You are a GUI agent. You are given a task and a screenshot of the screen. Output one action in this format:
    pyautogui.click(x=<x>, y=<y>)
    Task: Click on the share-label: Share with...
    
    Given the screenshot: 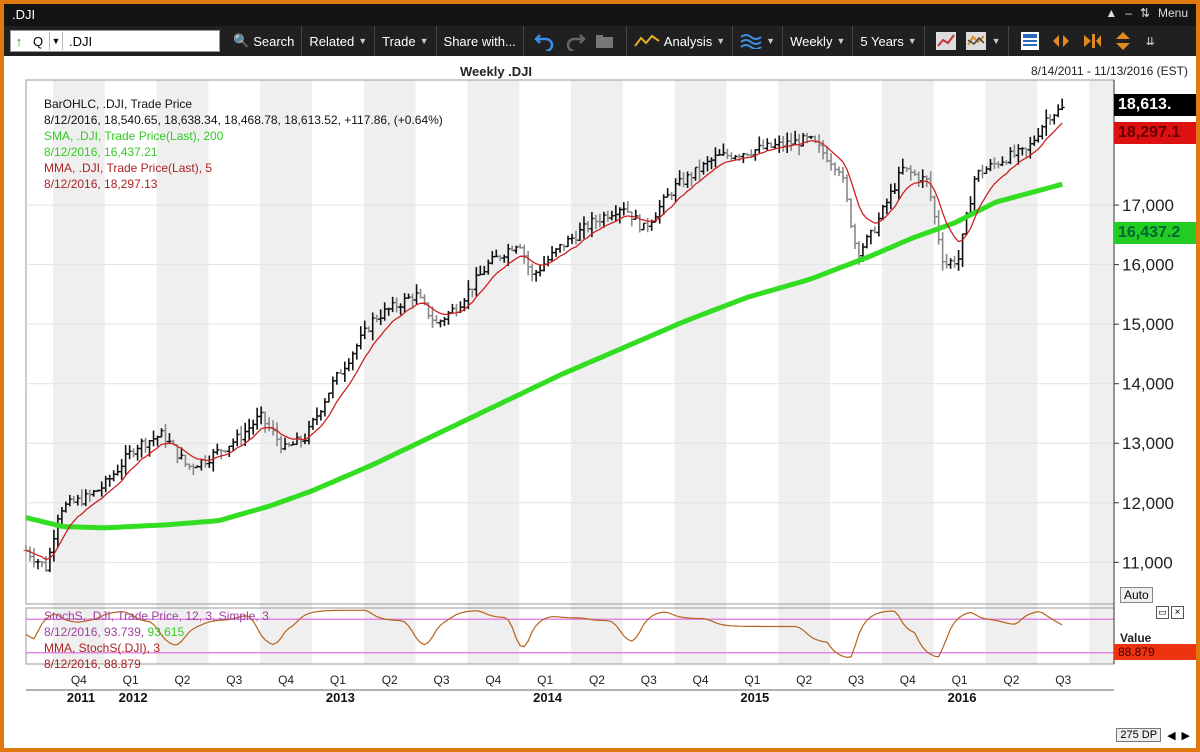 What is the action you would take?
    pyautogui.click(x=479, y=41)
    